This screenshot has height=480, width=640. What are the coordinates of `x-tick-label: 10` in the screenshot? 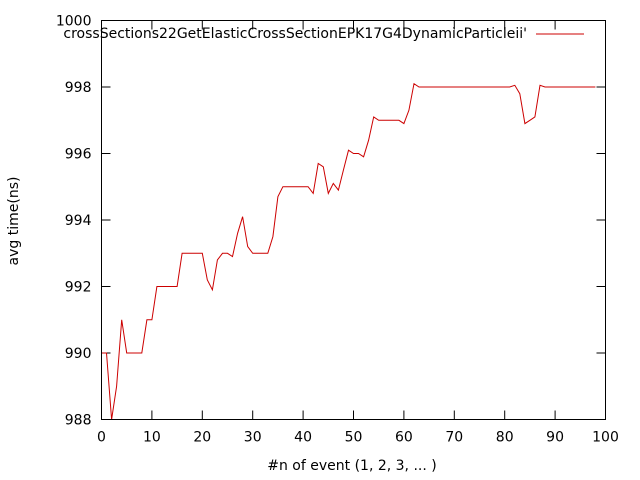 It's located at (152, 438).